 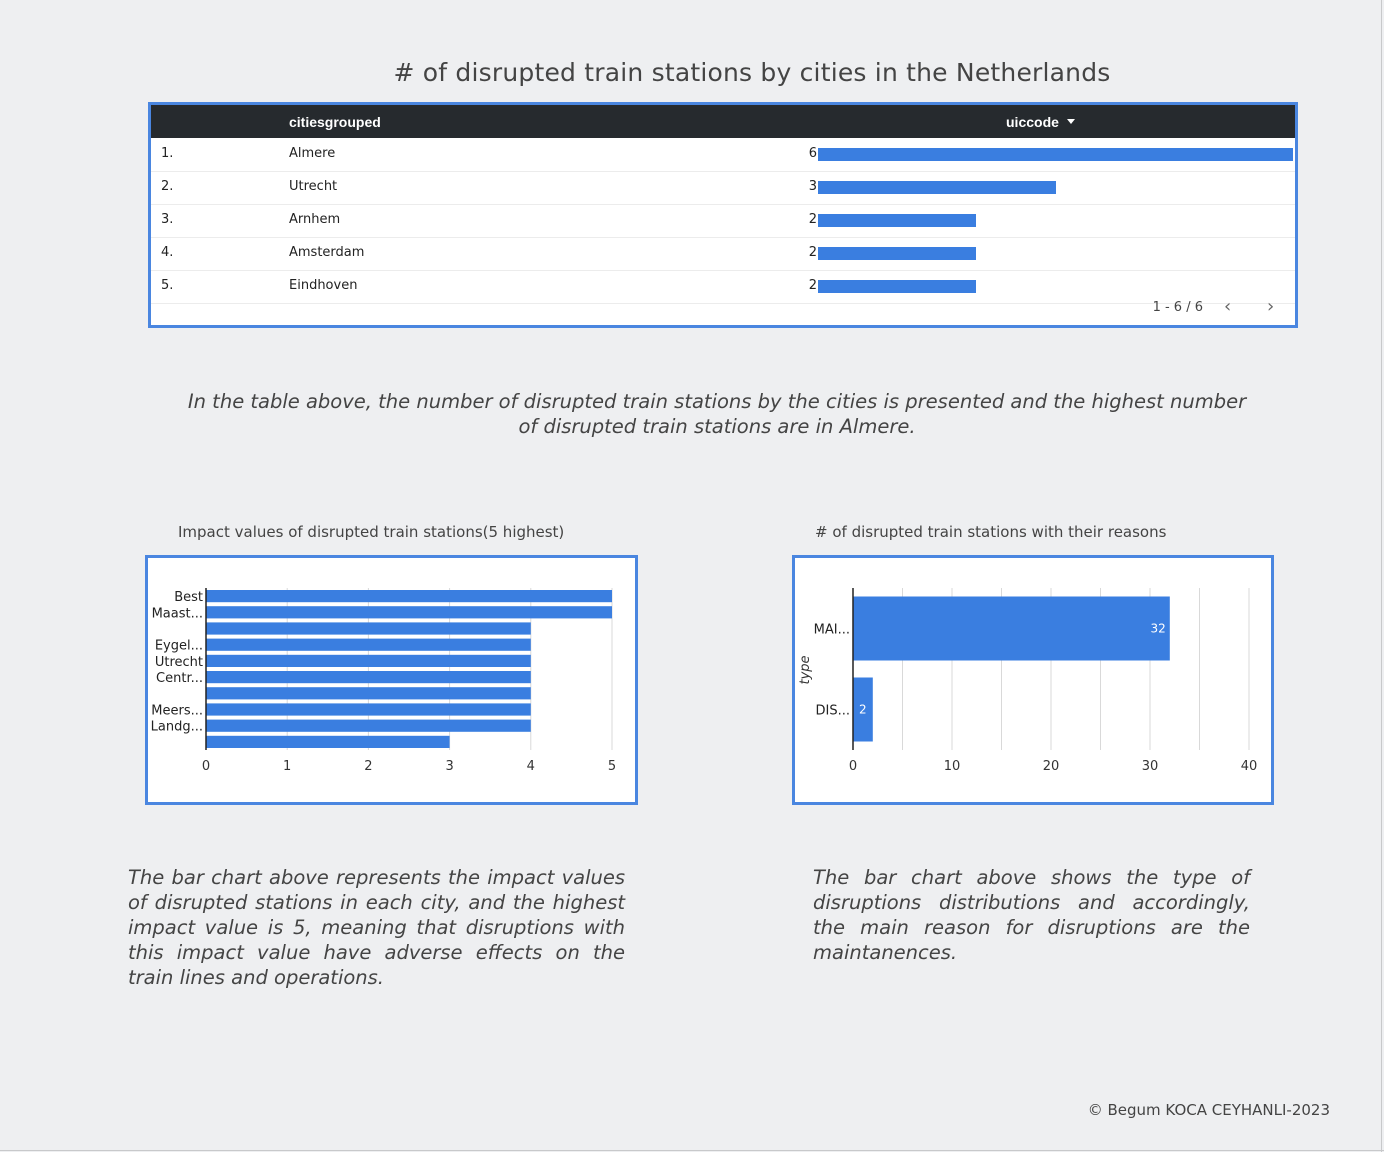 I want to click on pagination-text: 1 - 6 / 6, so click(x=1177, y=307).